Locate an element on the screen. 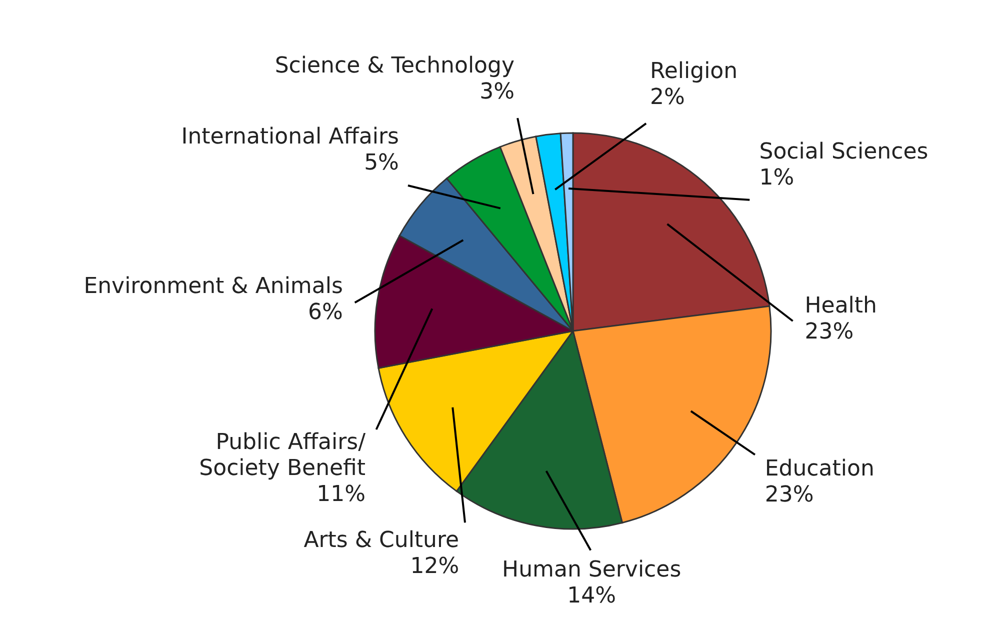 Image resolution: width=990 pixels, height=620 pixels. data-label: 5% is located at coordinates (381, 163).